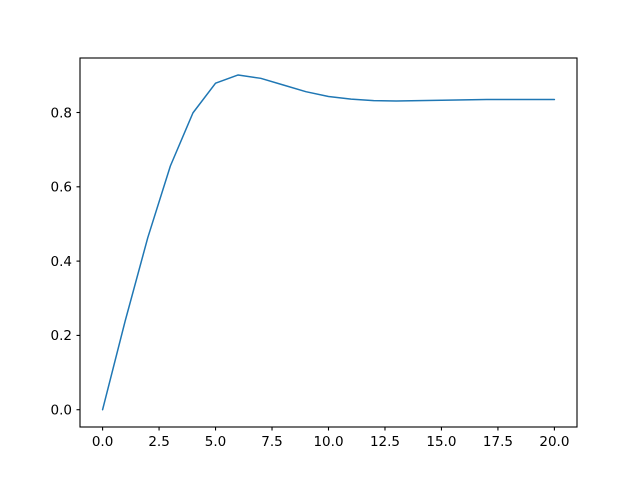  I want to click on x-tick-label: 10.0, so click(328, 442).